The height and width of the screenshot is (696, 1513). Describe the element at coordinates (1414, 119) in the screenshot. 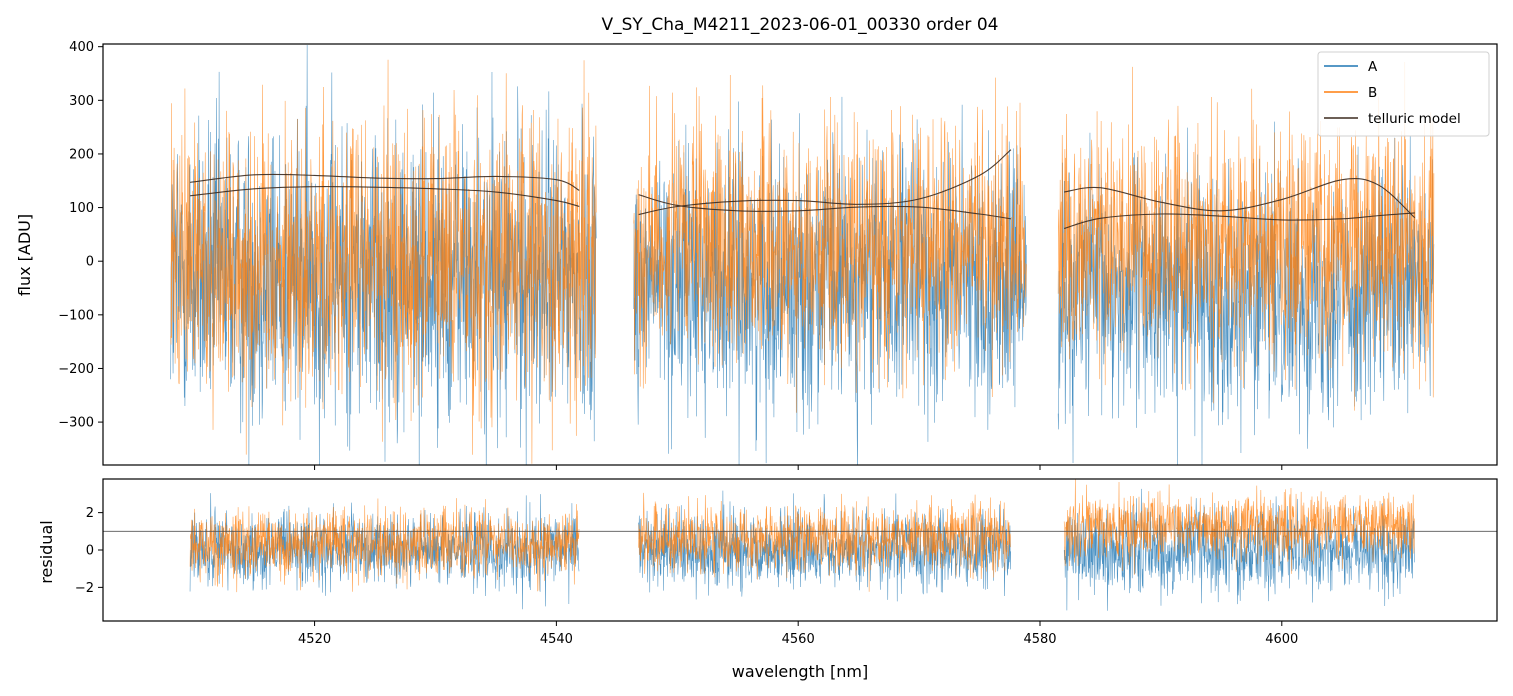

I see `legend-label-telluric: telluric model` at that location.